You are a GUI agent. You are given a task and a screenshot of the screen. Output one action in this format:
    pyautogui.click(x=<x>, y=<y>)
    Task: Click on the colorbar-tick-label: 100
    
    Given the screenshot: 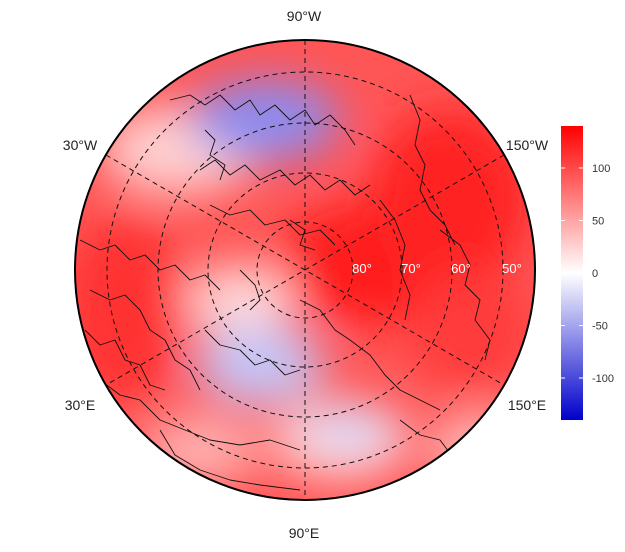 What is the action you would take?
    pyautogui.click(x=601, y=169)
    